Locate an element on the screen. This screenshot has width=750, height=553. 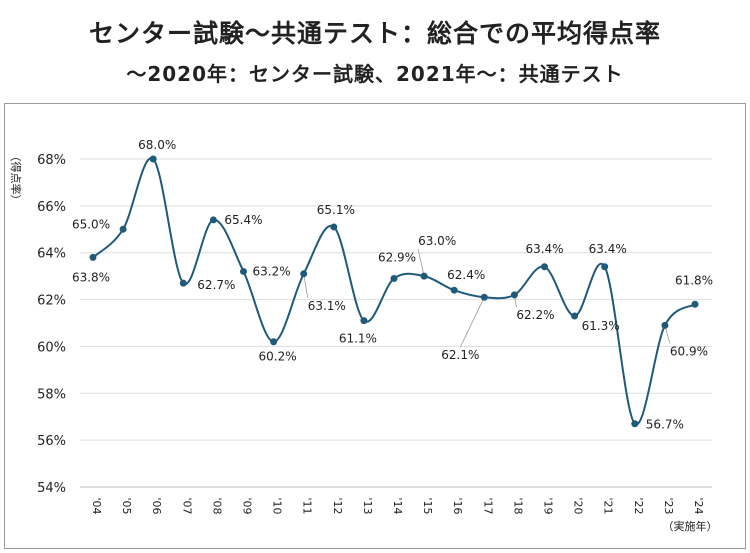
y-tick-label: 58% is located at coordinates (51, 394).